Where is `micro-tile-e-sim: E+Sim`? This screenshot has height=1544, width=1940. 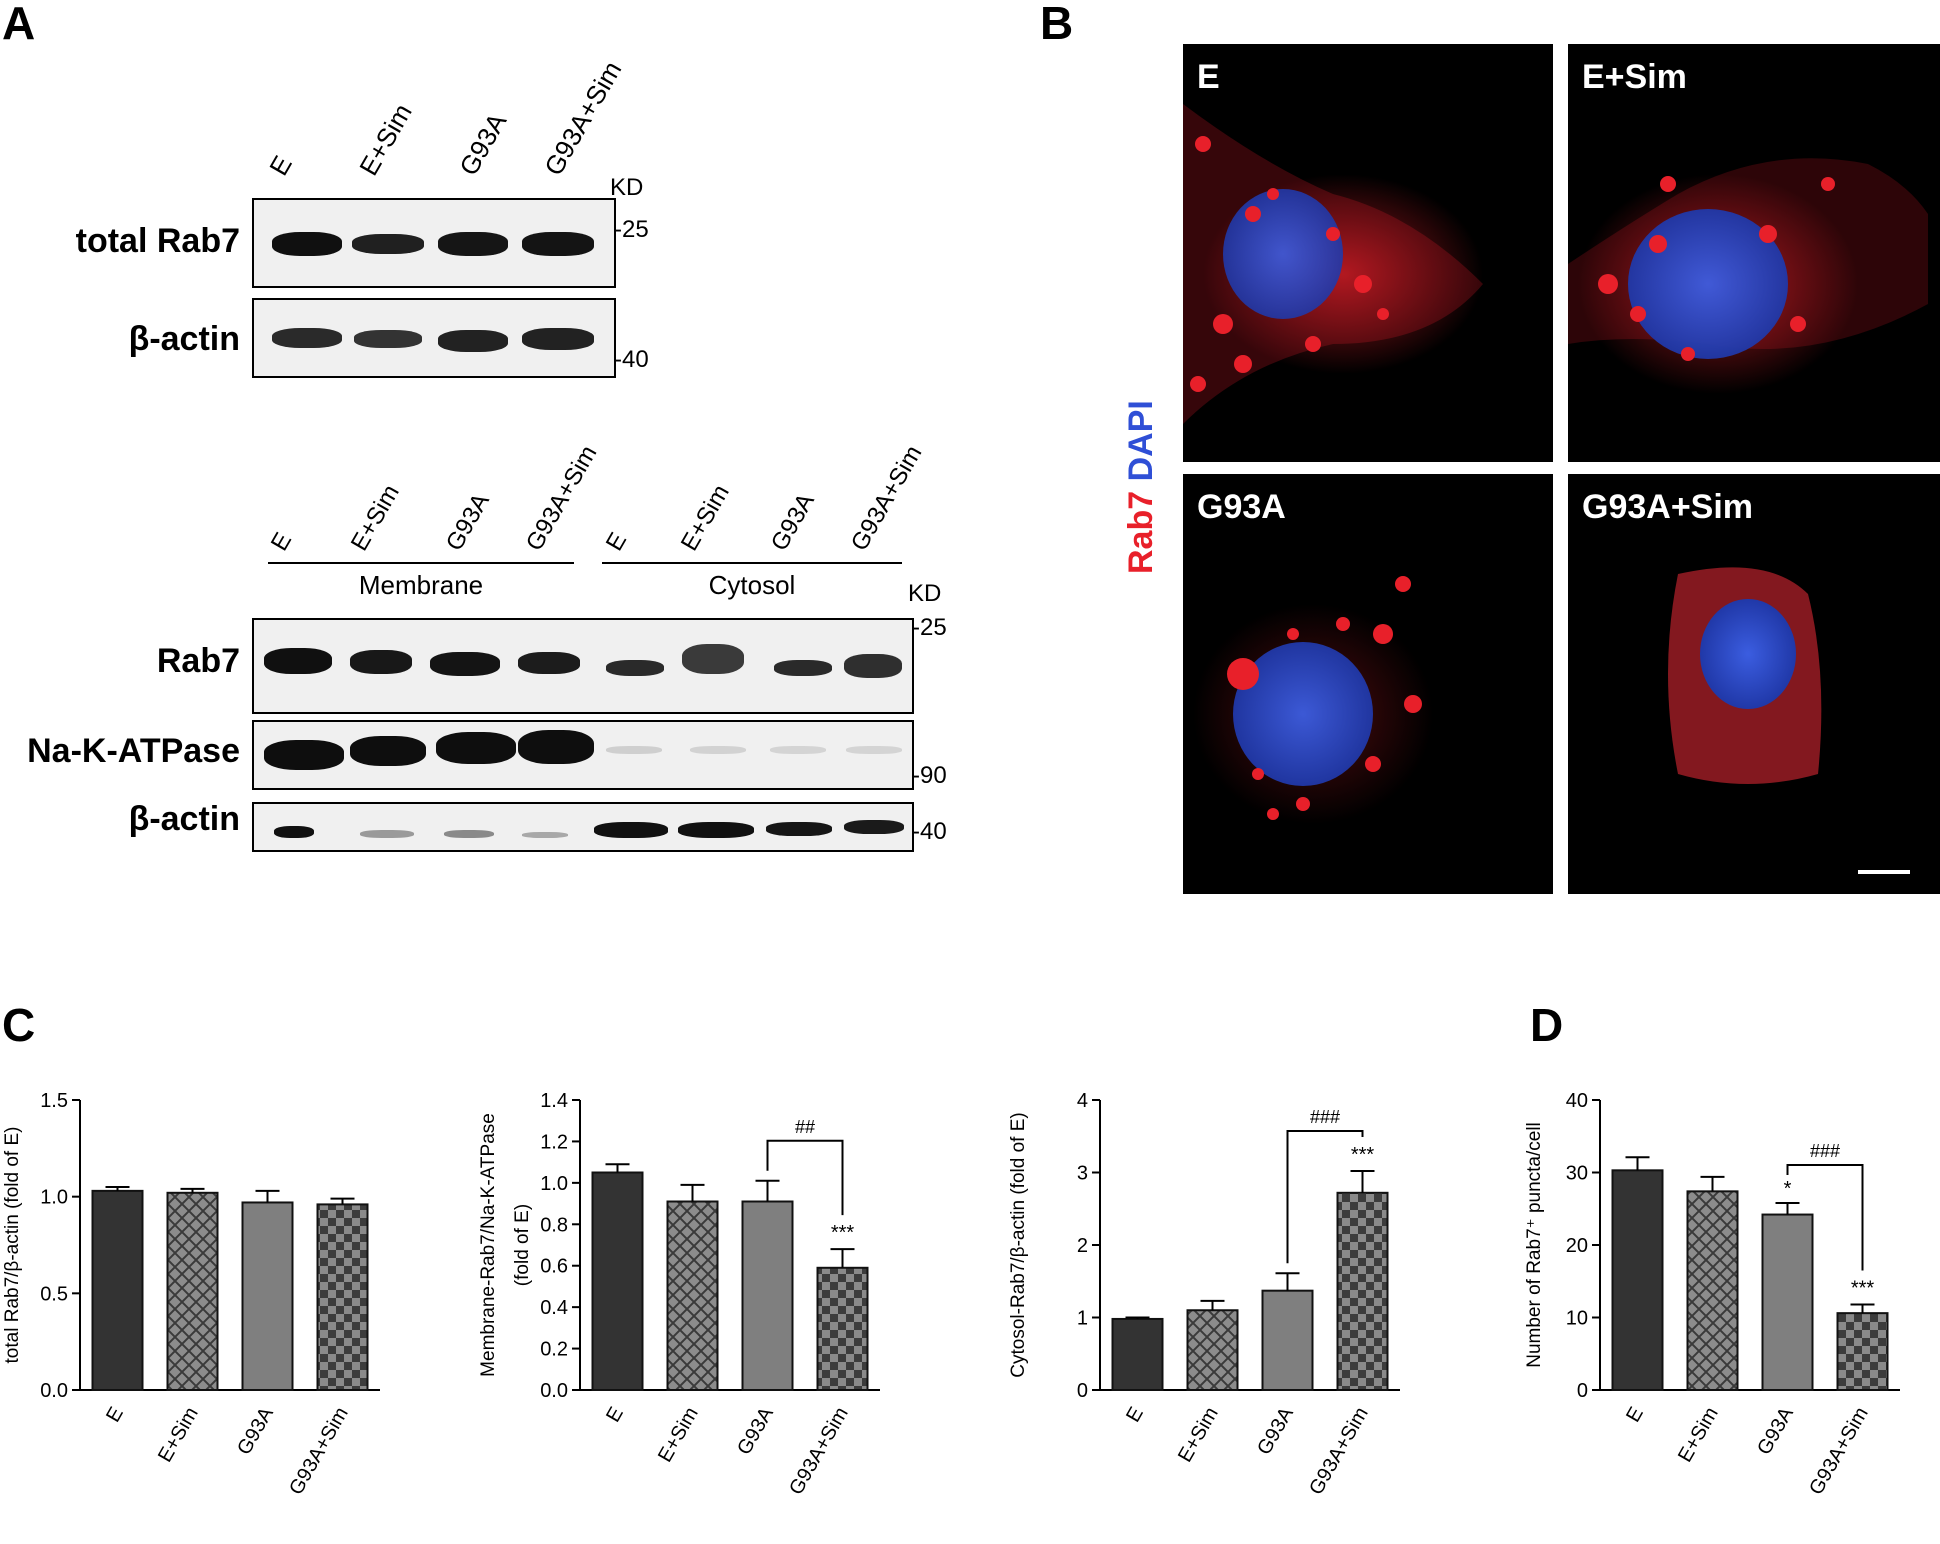 micro-tile-e-sim: E+Sim is located at coordinates (1754, 253).